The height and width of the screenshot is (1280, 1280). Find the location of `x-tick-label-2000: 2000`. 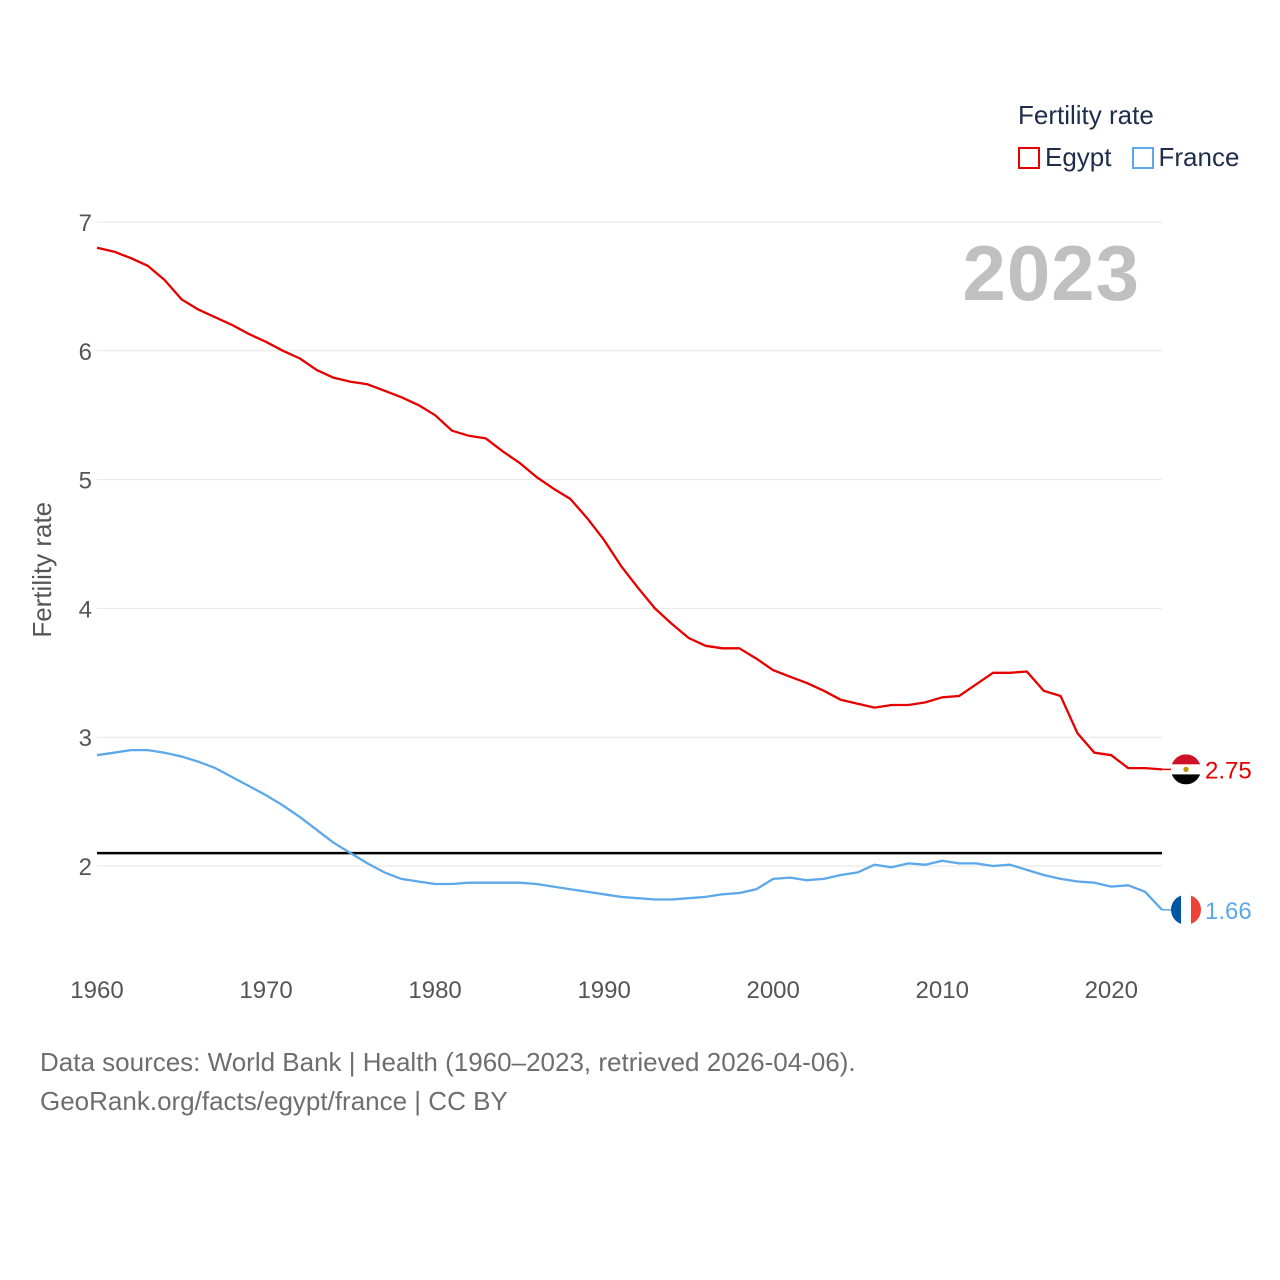

x-tick-label-2000: 2000 is located at coordinates (772, 990).